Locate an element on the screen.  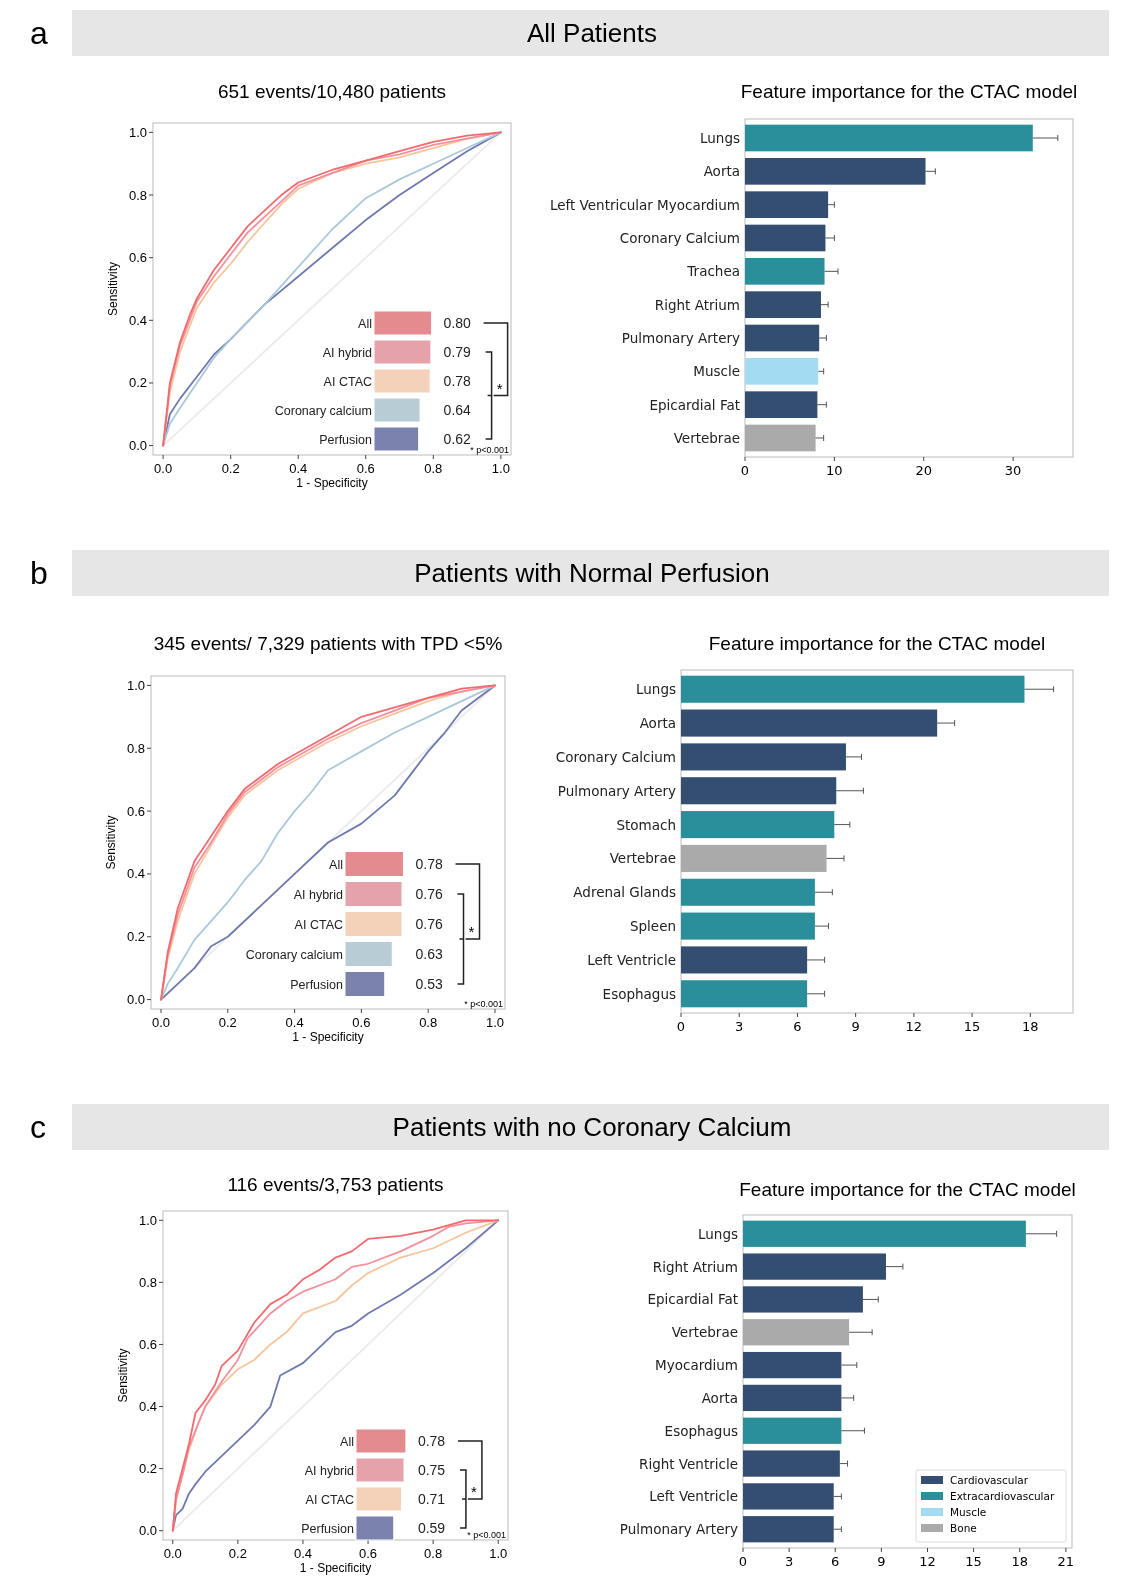
y-tick-label: All is located at coordinates (347, 1441).